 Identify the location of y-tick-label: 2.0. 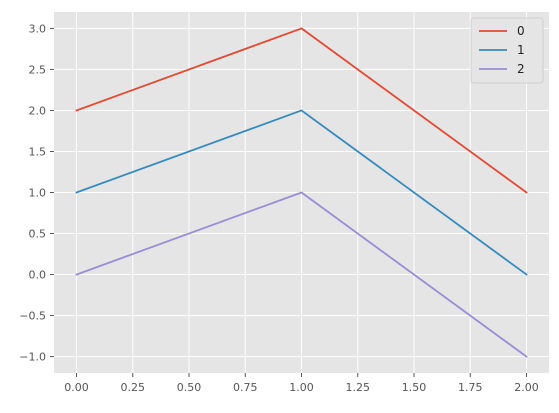
(38, 110).